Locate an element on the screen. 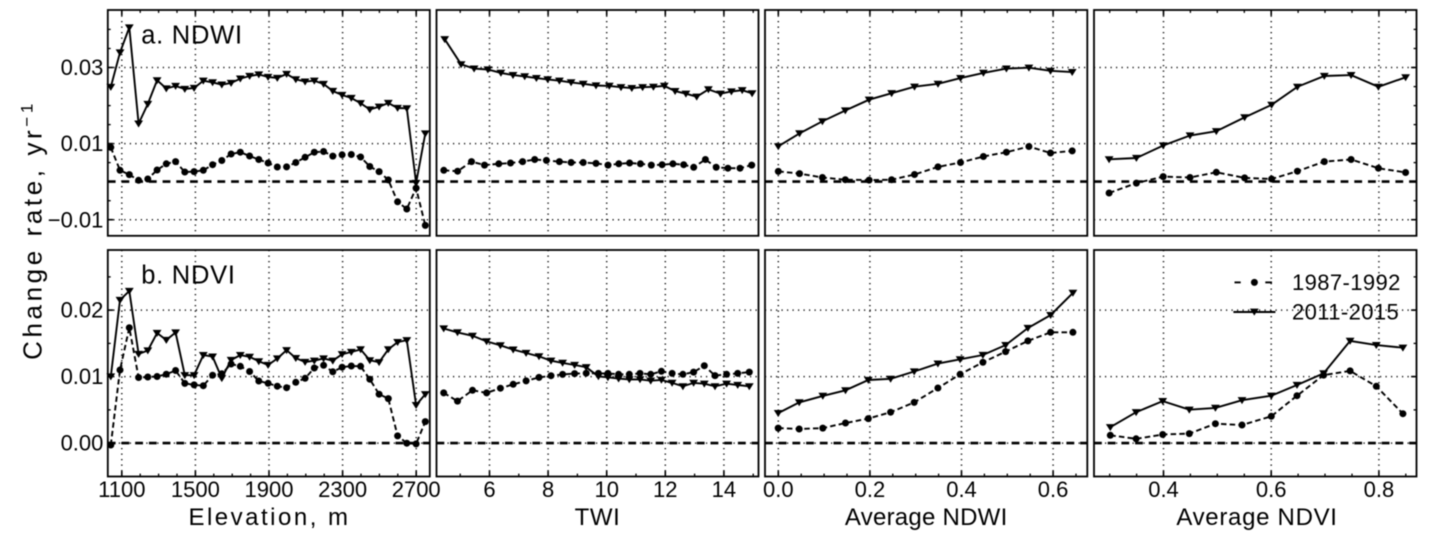 The width and height of the screenshot is (1431, 536). svg-text: 1900 is located at coordinates (269, 489).